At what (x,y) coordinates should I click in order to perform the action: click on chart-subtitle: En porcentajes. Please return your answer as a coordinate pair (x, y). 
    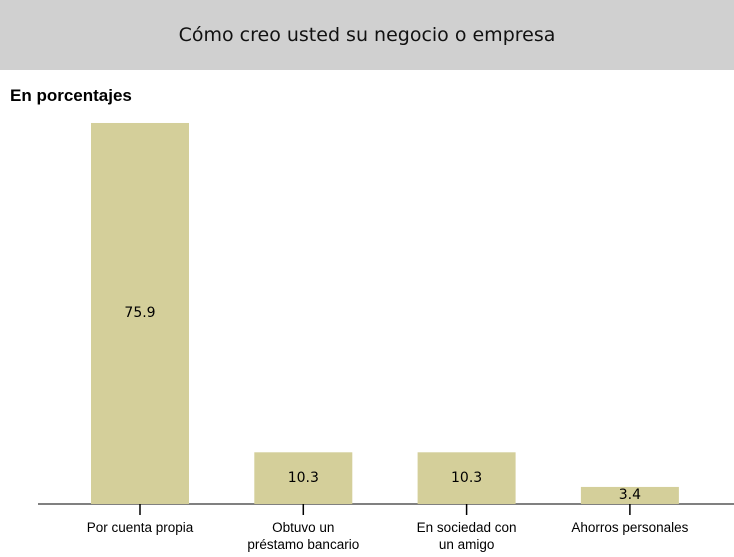
    Looking at the image, I should click on (71, 95).